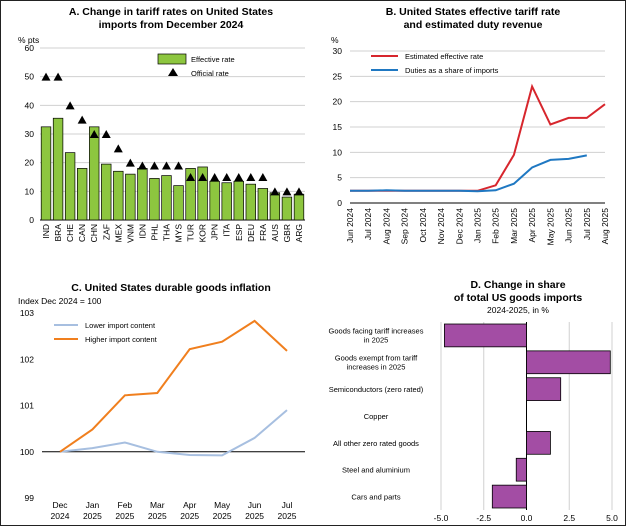 Image resolution: width=626 pixels, height=526 pixels. What do you see at coordinates (473, 12) in the screenshot?
I see `panel-b-title-line-1: B. United States effective tariff rate` at bounding box center [473, 12].